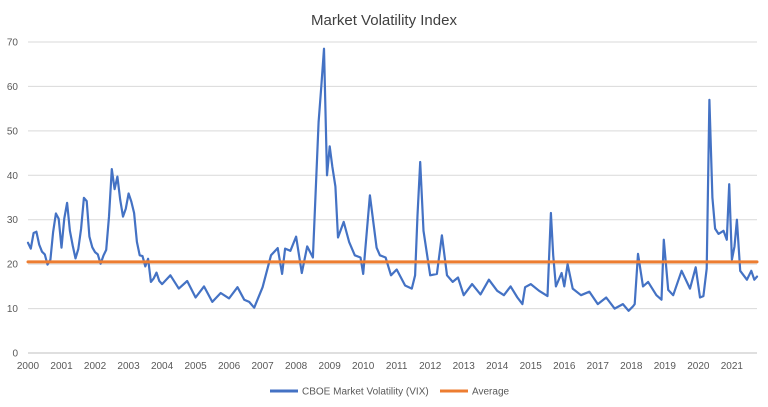  What do you see at coordinates (162, 366) in the screenshot?
I see `x-tick-label: 2004` at bounding box center [162, 366].